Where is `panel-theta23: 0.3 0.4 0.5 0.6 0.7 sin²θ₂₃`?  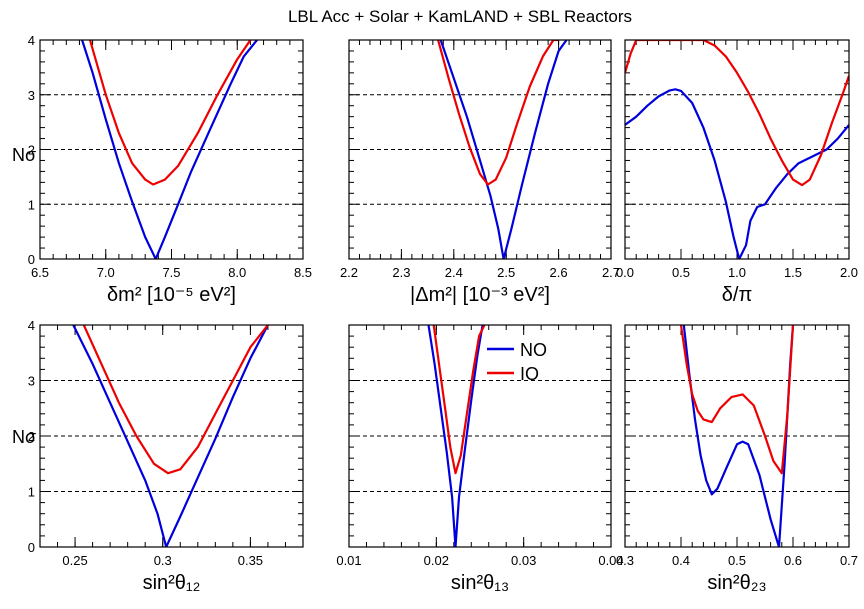 panel-theta23: 0.3 0.4 0.5 0.6 0.7 sin²θ₂₃ is located at coordinates (737, 459).